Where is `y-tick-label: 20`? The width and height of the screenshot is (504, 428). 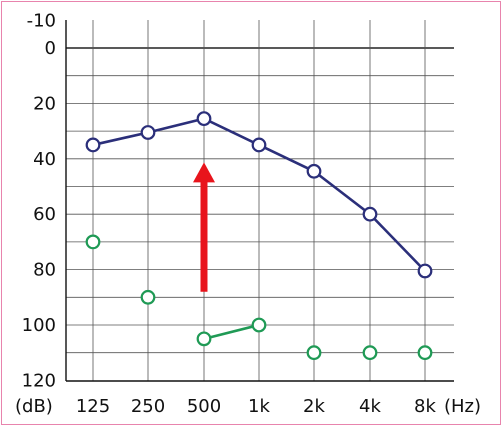
y-tick-label: 20 is located at coordinates (44, 103).